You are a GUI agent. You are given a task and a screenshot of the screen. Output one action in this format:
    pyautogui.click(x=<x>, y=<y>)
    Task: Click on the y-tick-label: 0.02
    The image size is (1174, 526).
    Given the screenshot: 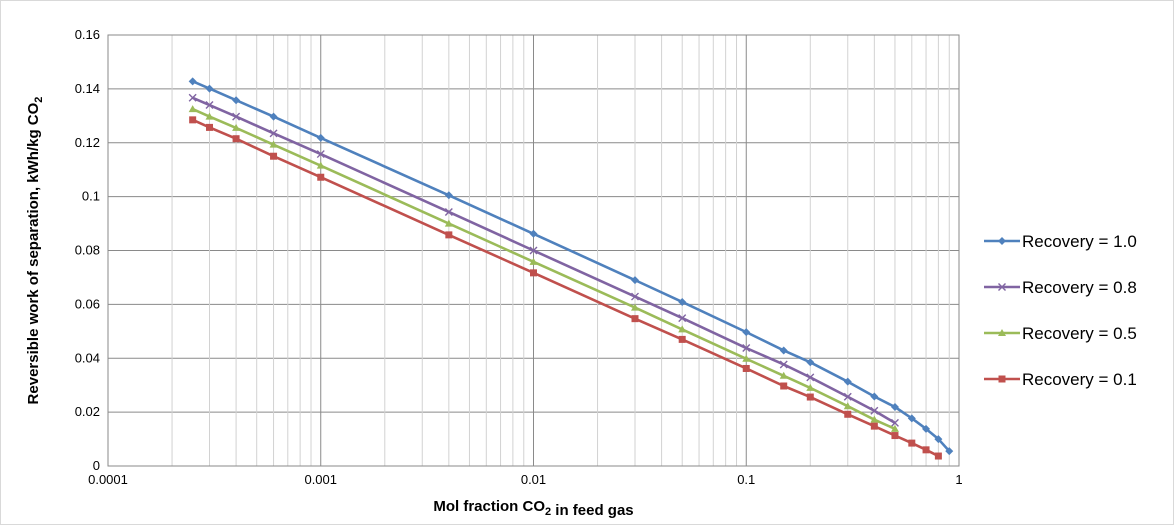 What is the action you would take?
    pyautogui.click(x=87, y=411)
    